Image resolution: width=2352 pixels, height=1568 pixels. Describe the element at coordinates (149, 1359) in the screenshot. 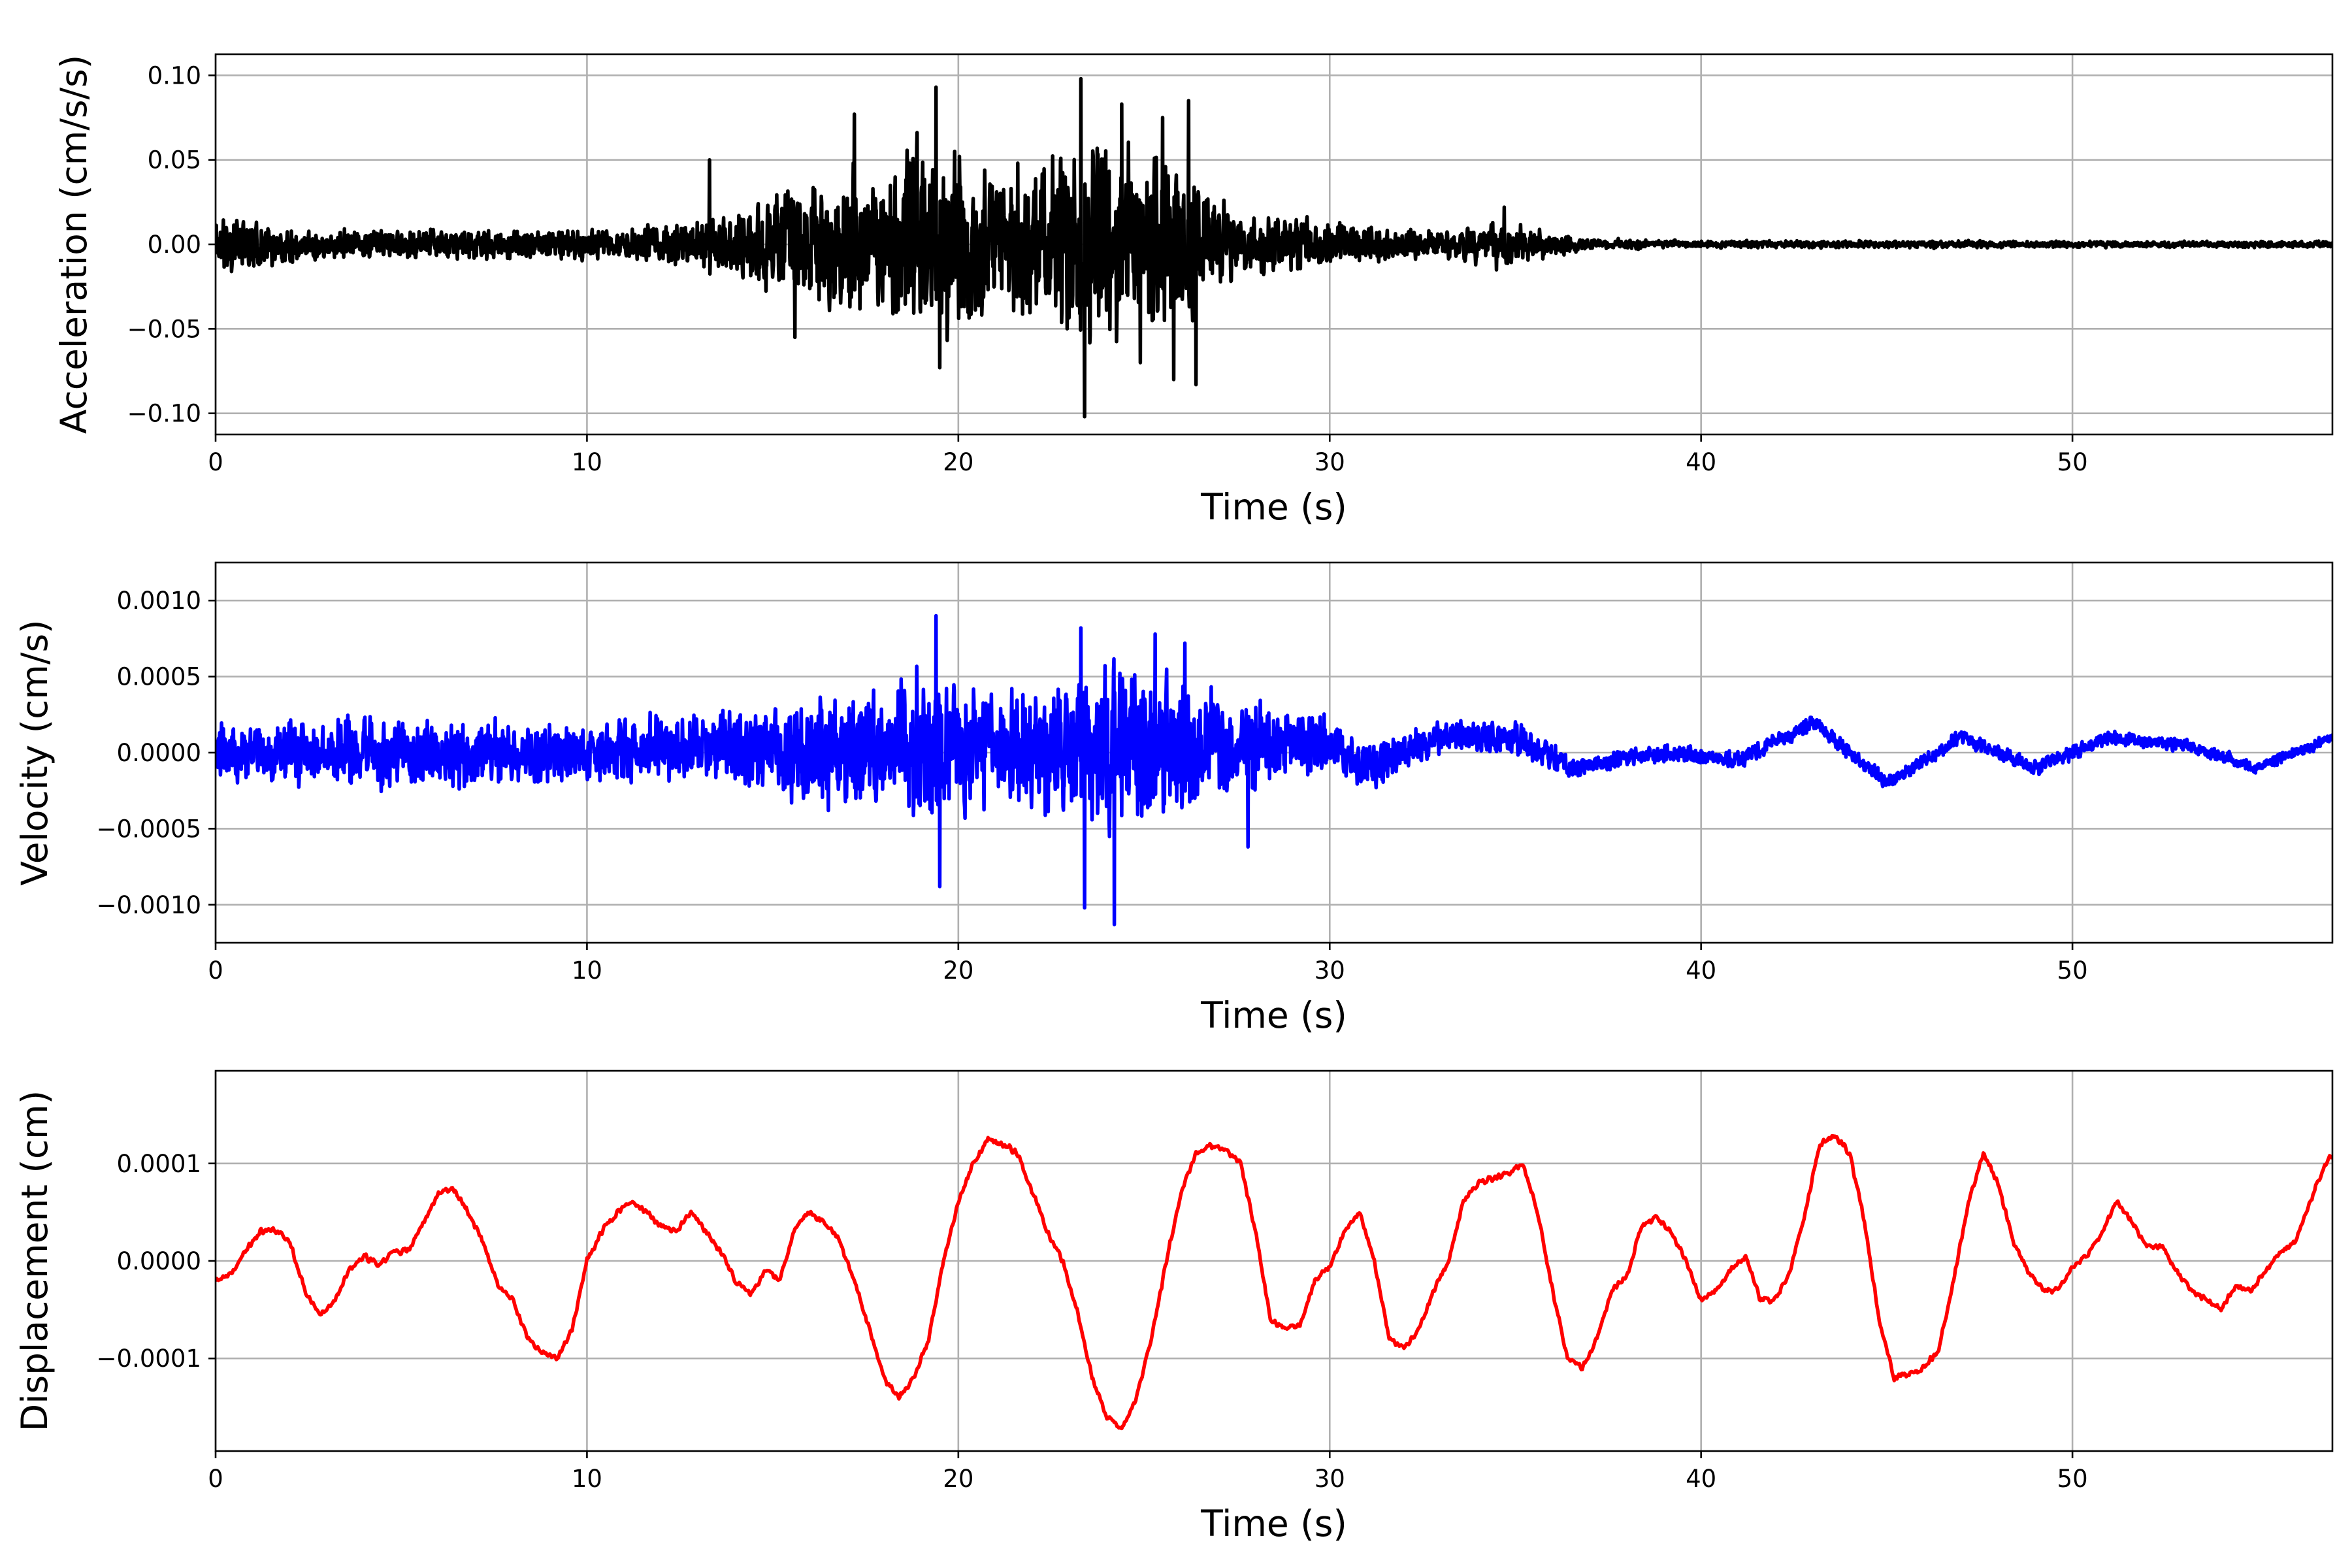

I see `displacement-y-tick-label-0: −0.0001` at that location.